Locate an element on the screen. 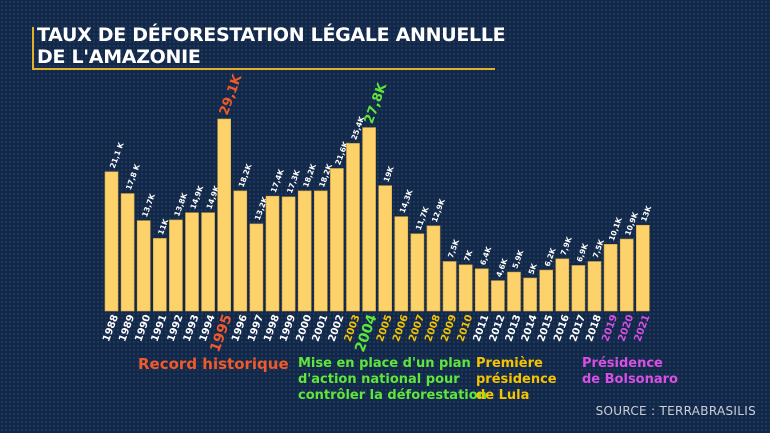 This screenshot has height=433, width=770. bar-1998 is located at coordinates (272, 253).